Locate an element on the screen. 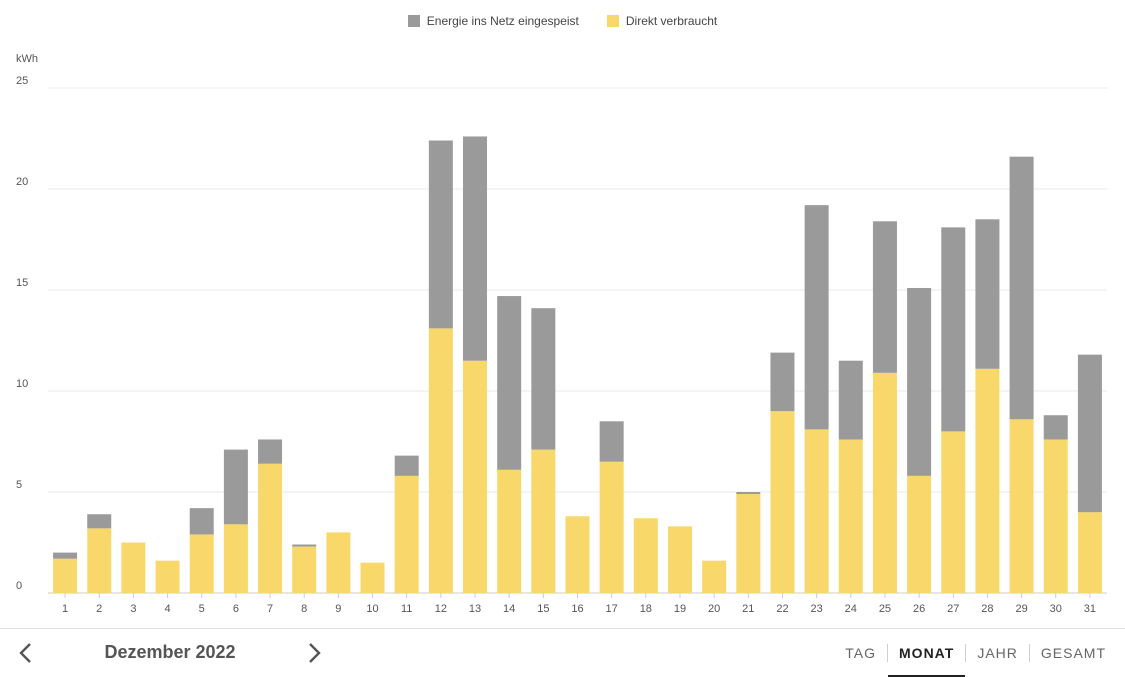 The height and width of the screenshot is (677, 1125). y-tick-label: 5 is located at coordinates (19, 485).